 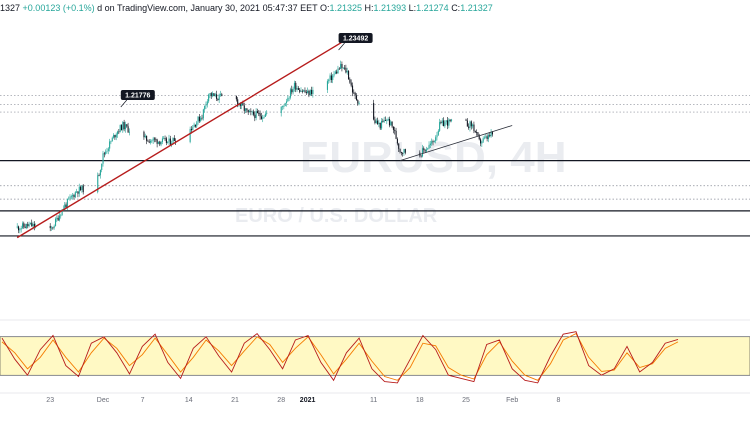 I want to click on stoch-k-line, so click(x=340, y=357).